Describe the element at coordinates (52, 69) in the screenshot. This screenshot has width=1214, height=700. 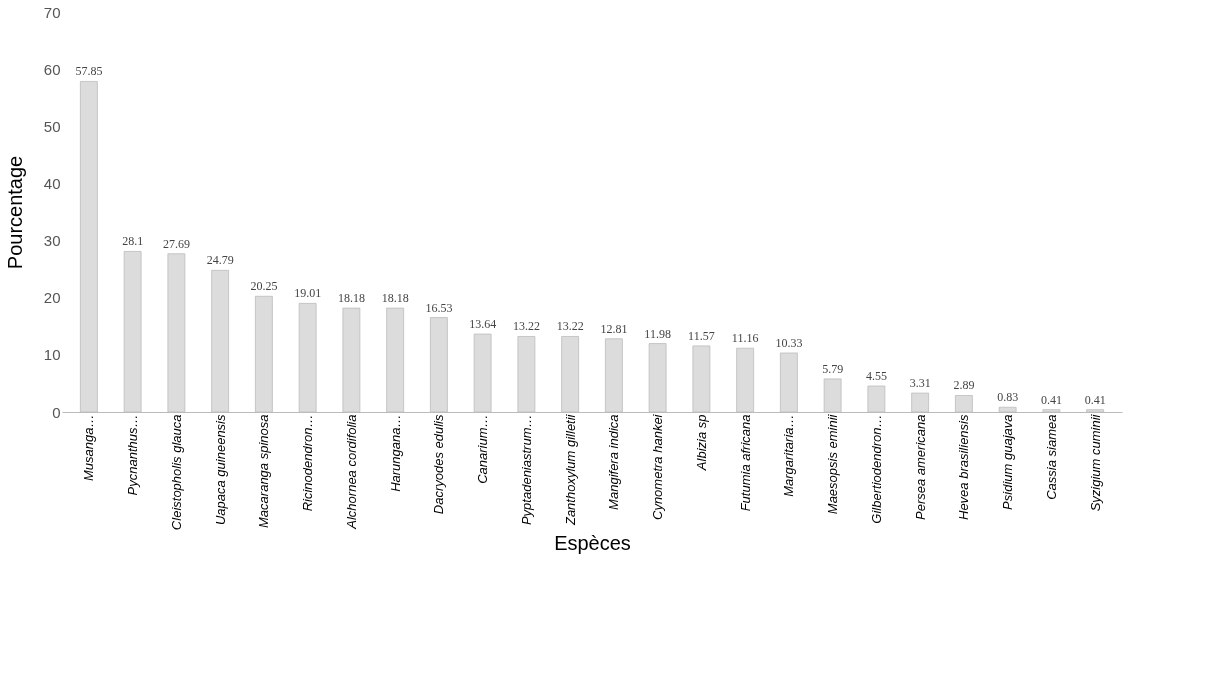
I see `y-tick-label: 60` at that location.